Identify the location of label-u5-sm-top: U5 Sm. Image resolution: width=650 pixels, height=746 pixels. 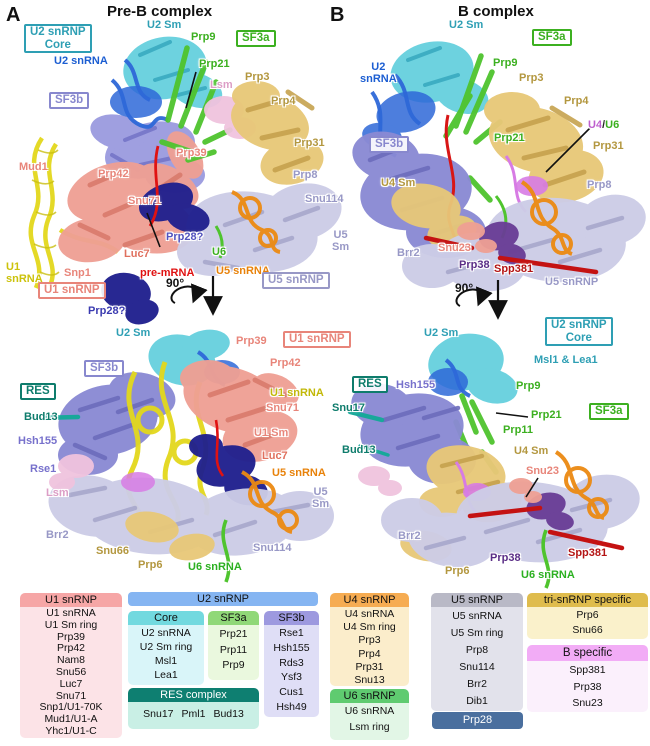
(341, 241).